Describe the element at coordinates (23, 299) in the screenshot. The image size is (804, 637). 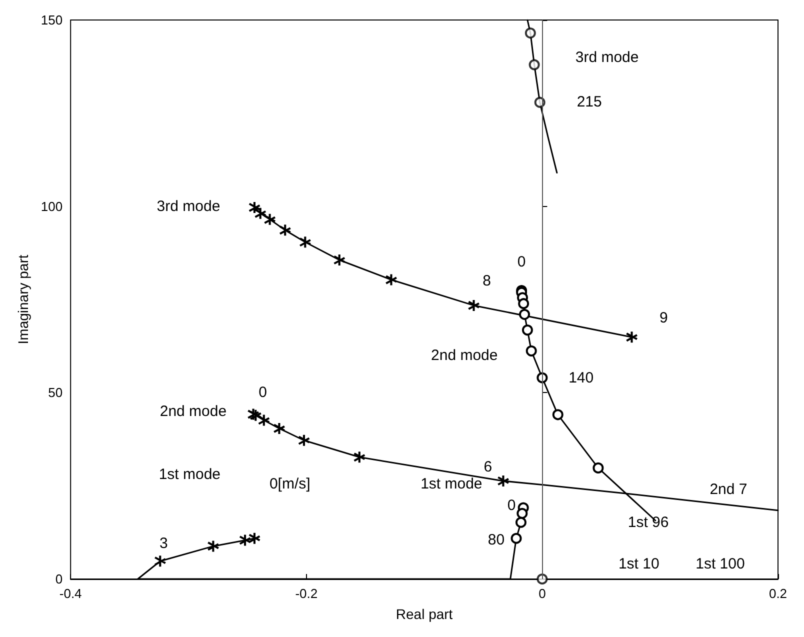
I see `y-axis-title: Imaginary part` at that location.